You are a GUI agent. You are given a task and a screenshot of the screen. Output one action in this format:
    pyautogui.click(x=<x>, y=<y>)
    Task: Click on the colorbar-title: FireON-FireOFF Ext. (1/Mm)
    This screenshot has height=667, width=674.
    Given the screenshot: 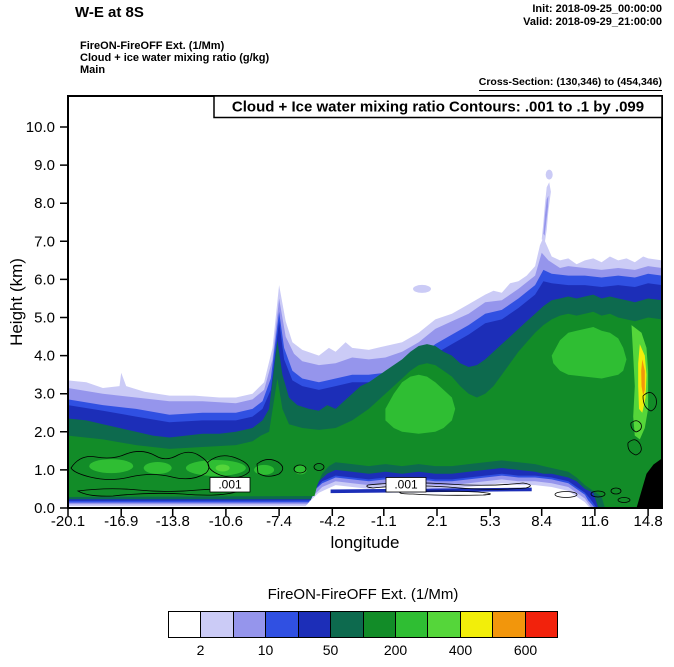 What is the action you would take?
    pyautogui.click(x=363, y=594)
    